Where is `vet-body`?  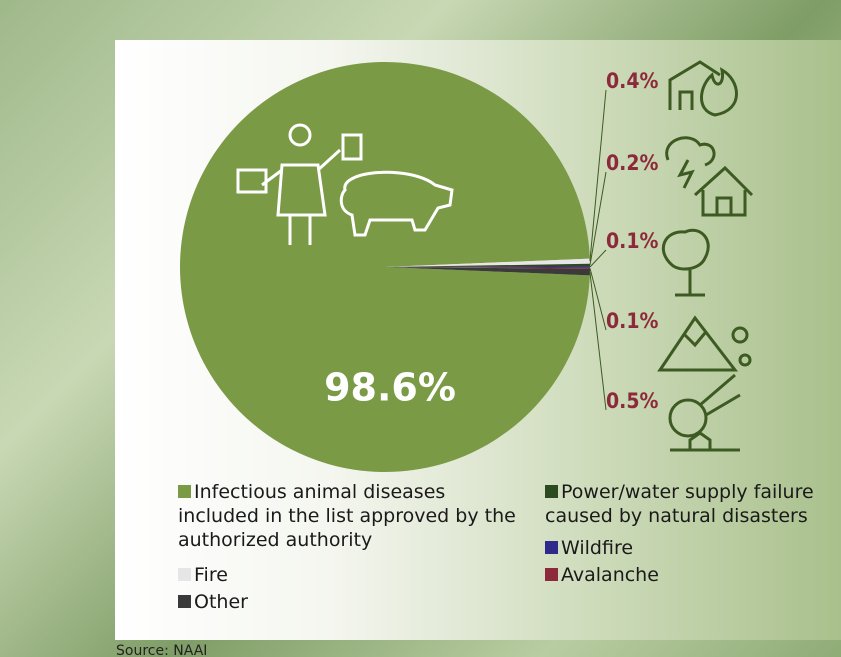
vet-body is located at coordinates (301, 196).